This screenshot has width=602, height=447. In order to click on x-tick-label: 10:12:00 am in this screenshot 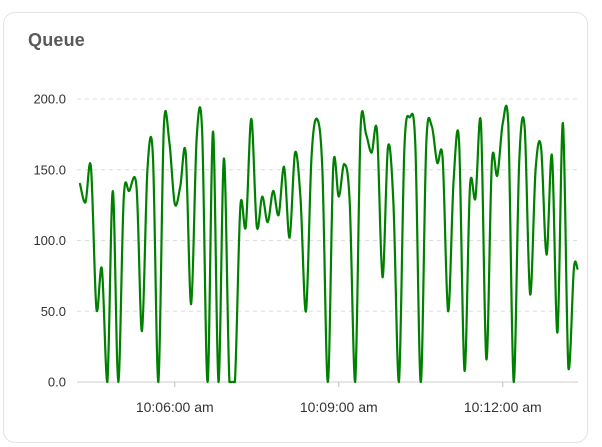, I will do `click(503, 407)`.